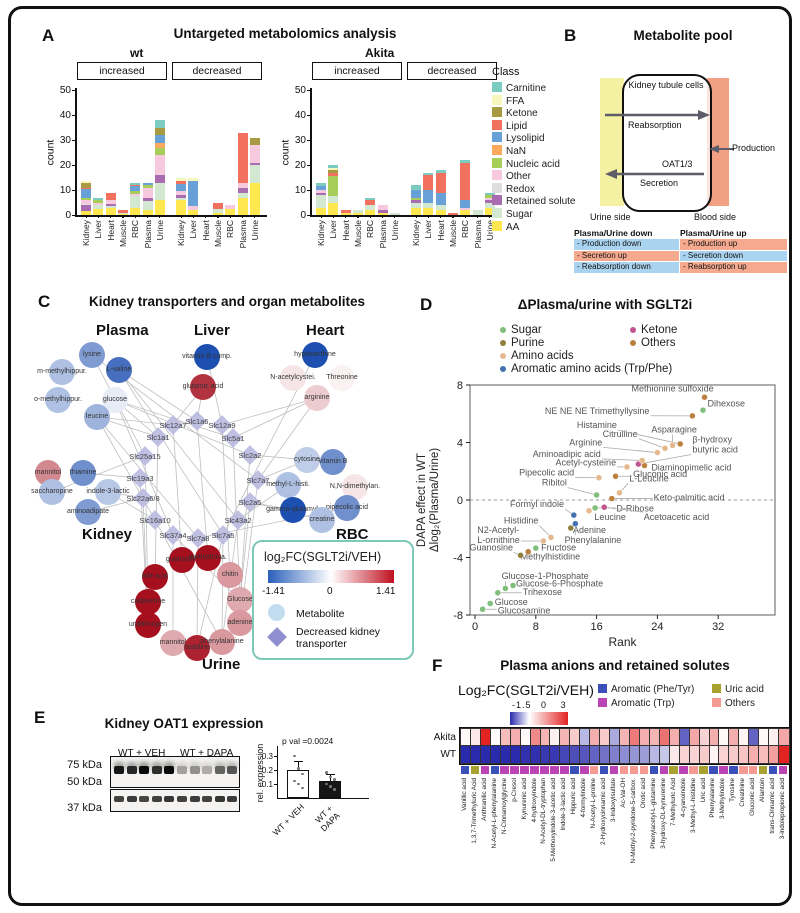 This screenshot has height=913, width=800. Describe the element at coordinates (511, 176) in the screenshot. I see `class-legend-item: Other` at that location.